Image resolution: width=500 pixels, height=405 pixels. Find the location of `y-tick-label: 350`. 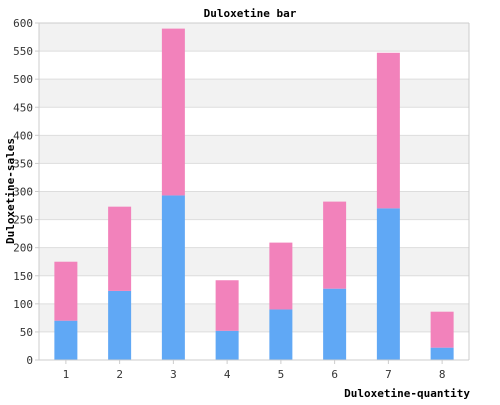

y-tick-label: 350 is located at coordinates (23, 163).